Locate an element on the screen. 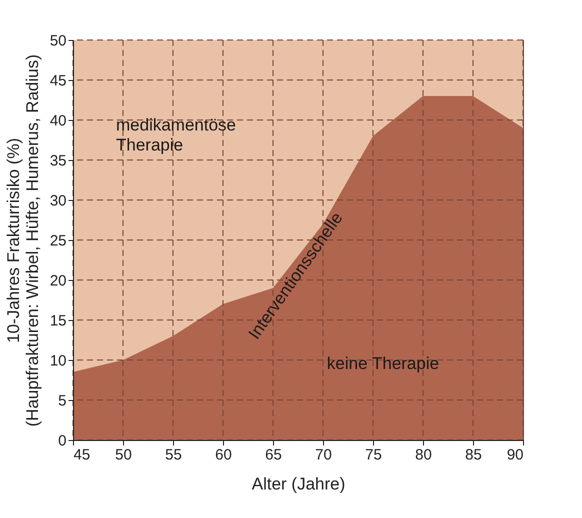 This screenshot has width=582, height=518. x-tick-label: 45 is located at coordinates (82, 455).